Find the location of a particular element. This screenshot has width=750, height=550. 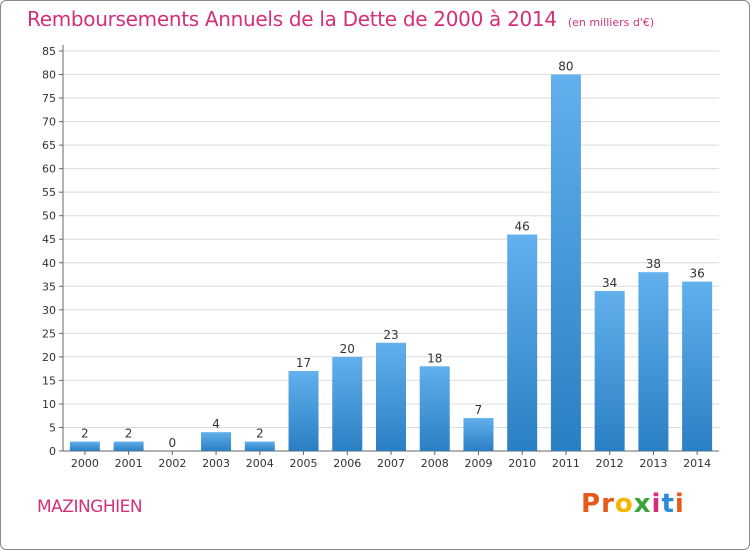

y-tick-label: 85 is located at coordinates (49, 51).